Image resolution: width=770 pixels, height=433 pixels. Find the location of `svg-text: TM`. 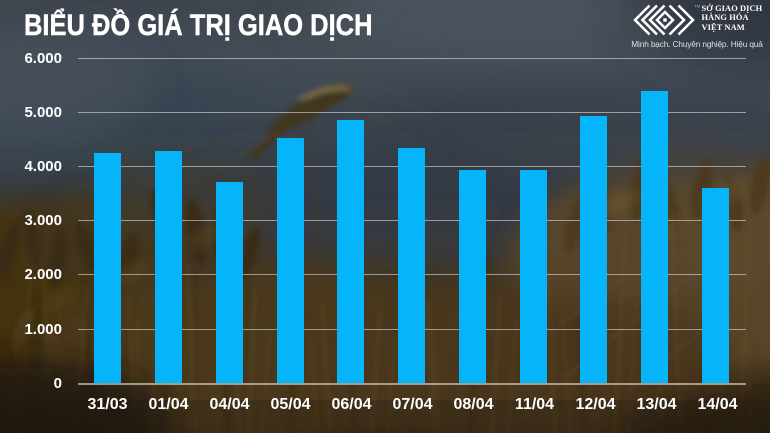

svg-text: TM is located at coordinates (697, 7).